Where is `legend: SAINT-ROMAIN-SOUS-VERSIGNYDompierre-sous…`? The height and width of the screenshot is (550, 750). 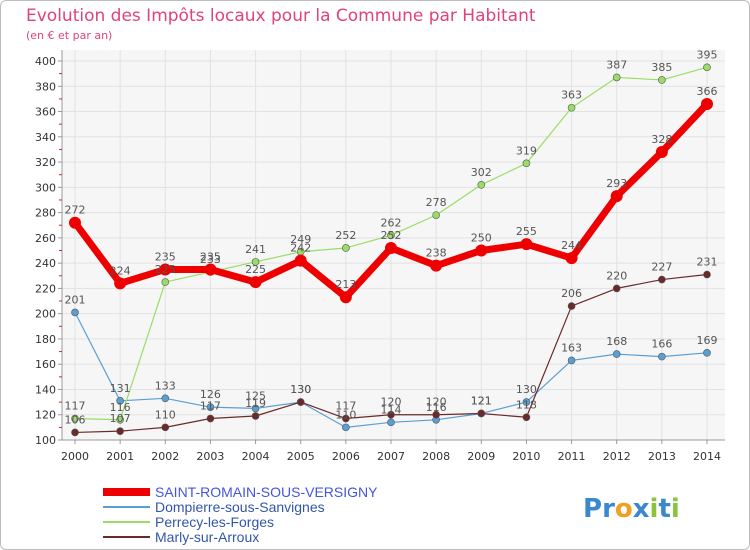 legend: SAINT-ROMAIN-SOUS-VERSIGNYDompierre-sous… is located at coordinates (240, 514).